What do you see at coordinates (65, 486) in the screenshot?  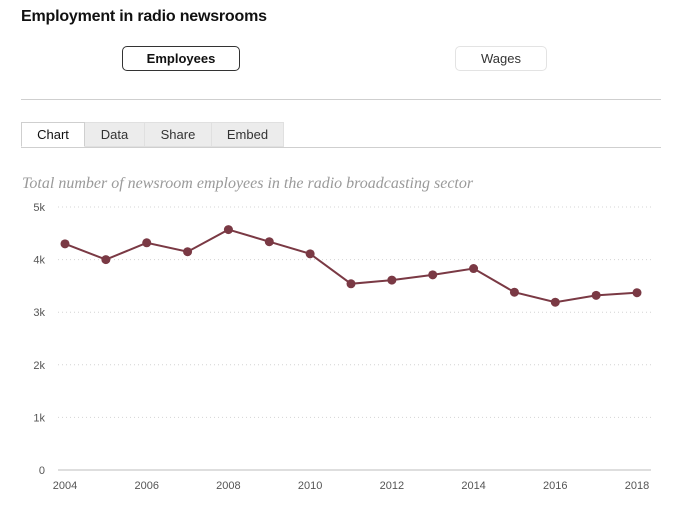 I see `x-tick-label: 2004` at bounding box center [65, 486].